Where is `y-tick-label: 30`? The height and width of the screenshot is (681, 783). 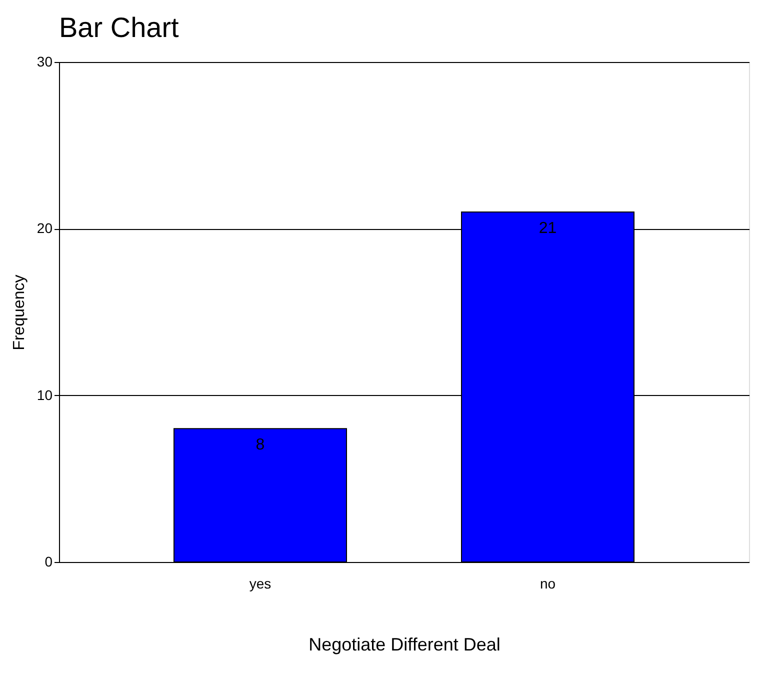
y-tick-label: 30 is located at coordinates (44, 62).